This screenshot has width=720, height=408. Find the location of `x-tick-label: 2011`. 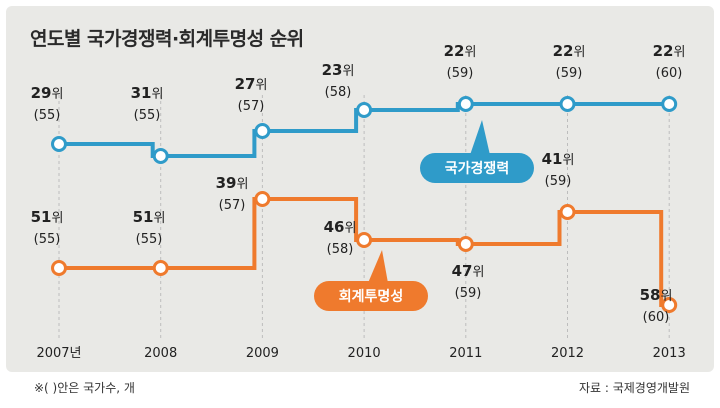

x-tick-label: 2011 is located at coordinates (465, 353).